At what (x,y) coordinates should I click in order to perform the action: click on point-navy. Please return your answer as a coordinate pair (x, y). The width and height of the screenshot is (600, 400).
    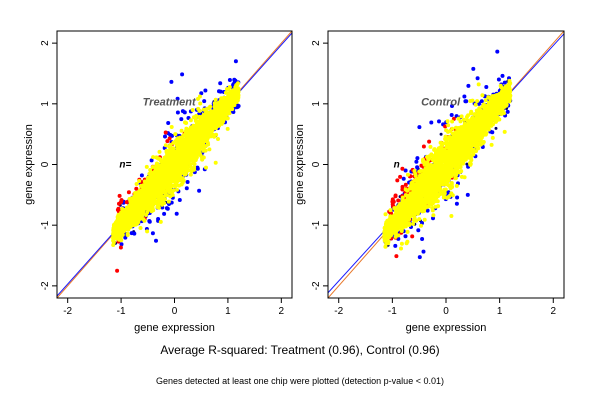
    Looking at the image, I should click on (496, 128).